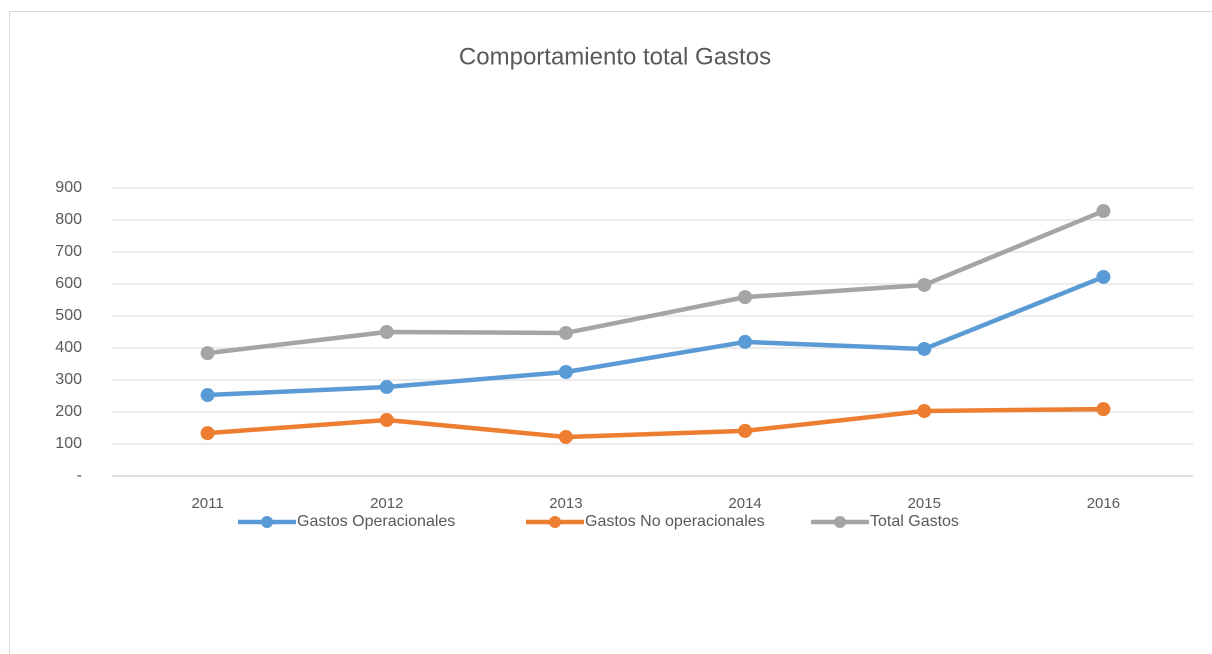 This screenshot has height=654, width=1212. What do you see at coordinates (914, 521) in the screenshot?
I see `legend-label: Total Gastos` at bounding box center [914, 521].